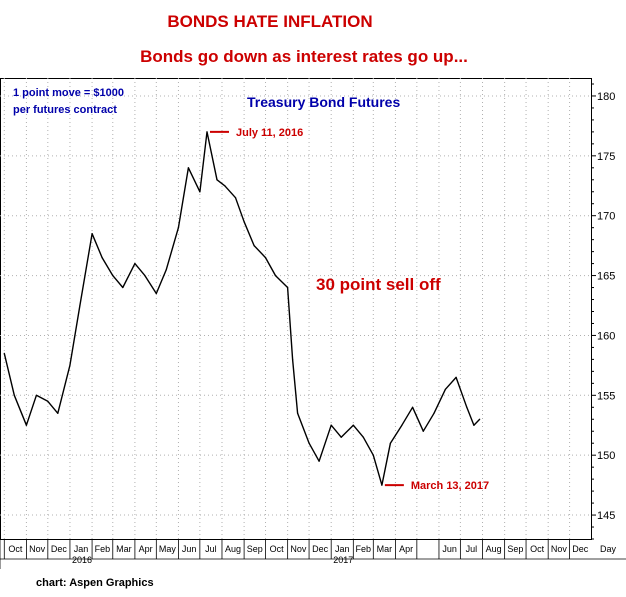 The image size is (626, 597). What do you see at coordinates (95, 583) in the screenshot?
I see `chart-credit: chart: Aspen Graphics` at bounding box center [95, 583].